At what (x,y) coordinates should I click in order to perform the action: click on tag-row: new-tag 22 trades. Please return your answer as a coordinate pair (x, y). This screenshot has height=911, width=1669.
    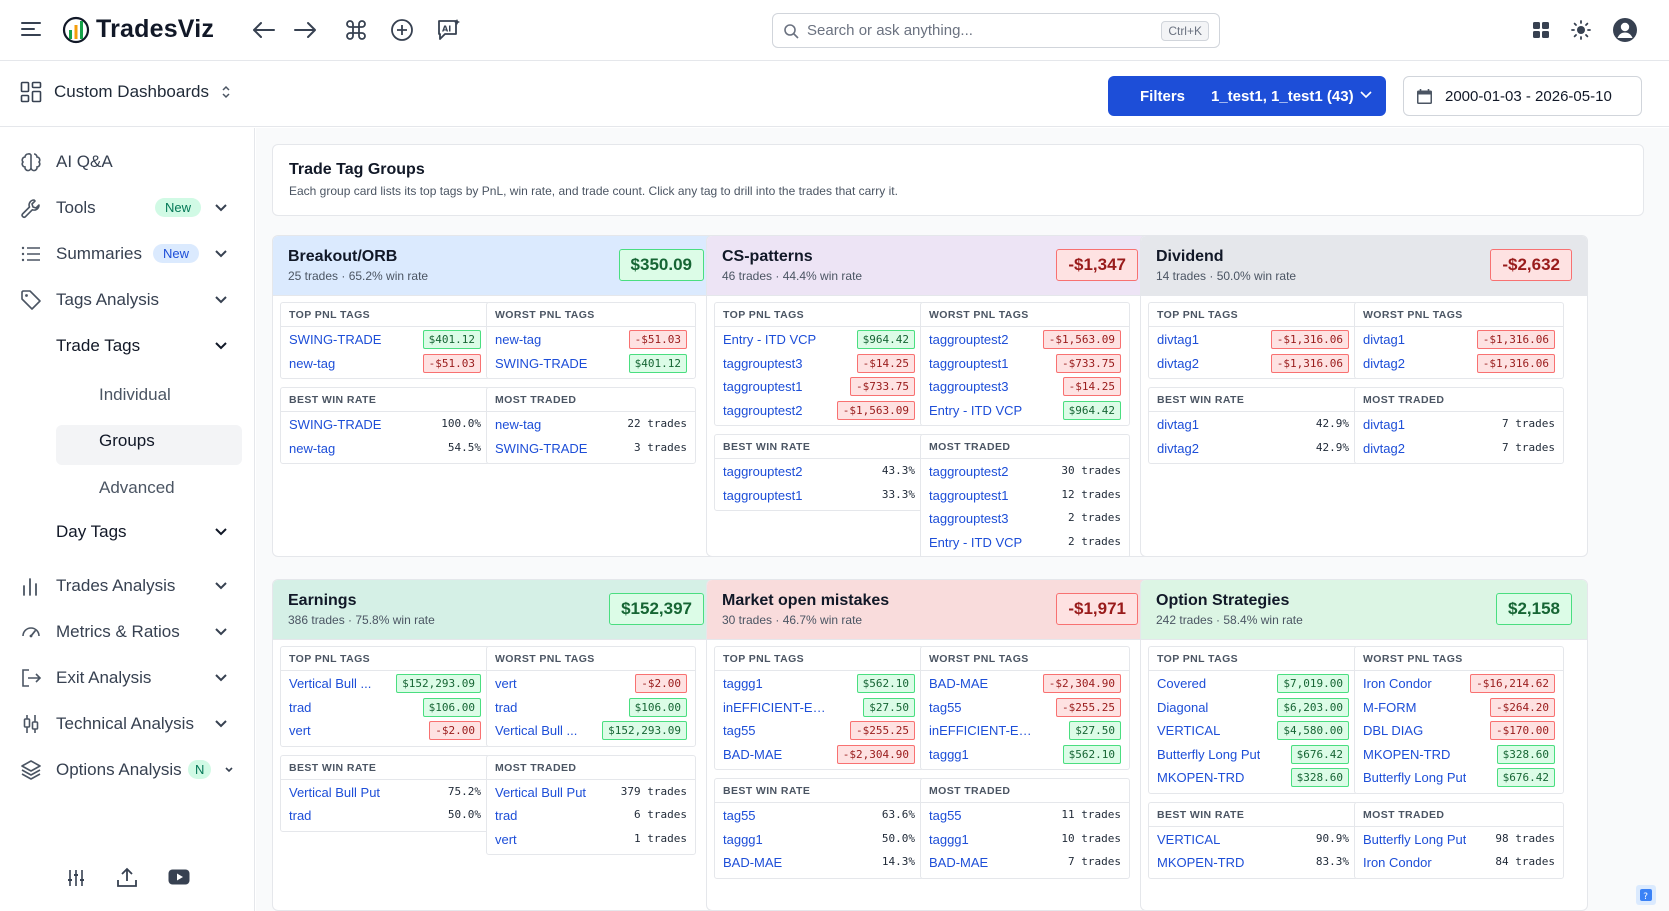
    Looking at the image, I should click on (591, 424).